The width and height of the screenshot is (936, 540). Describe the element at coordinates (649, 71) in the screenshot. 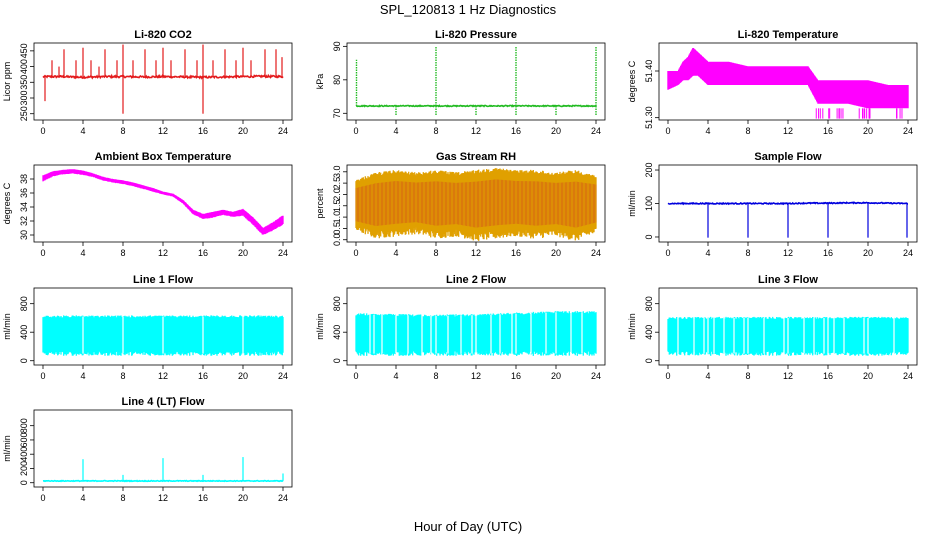

I see `y-tick-label: 51.40` at that location.